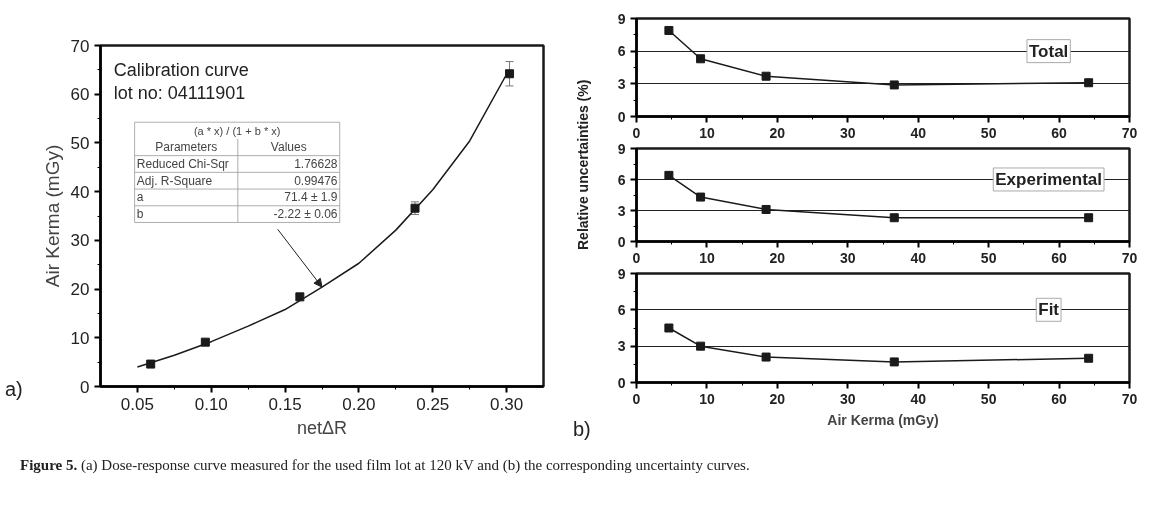  What do you see at coordinates (582, 429) in the screenshot?
I see `text: b)` at bounding box center [582, 429].